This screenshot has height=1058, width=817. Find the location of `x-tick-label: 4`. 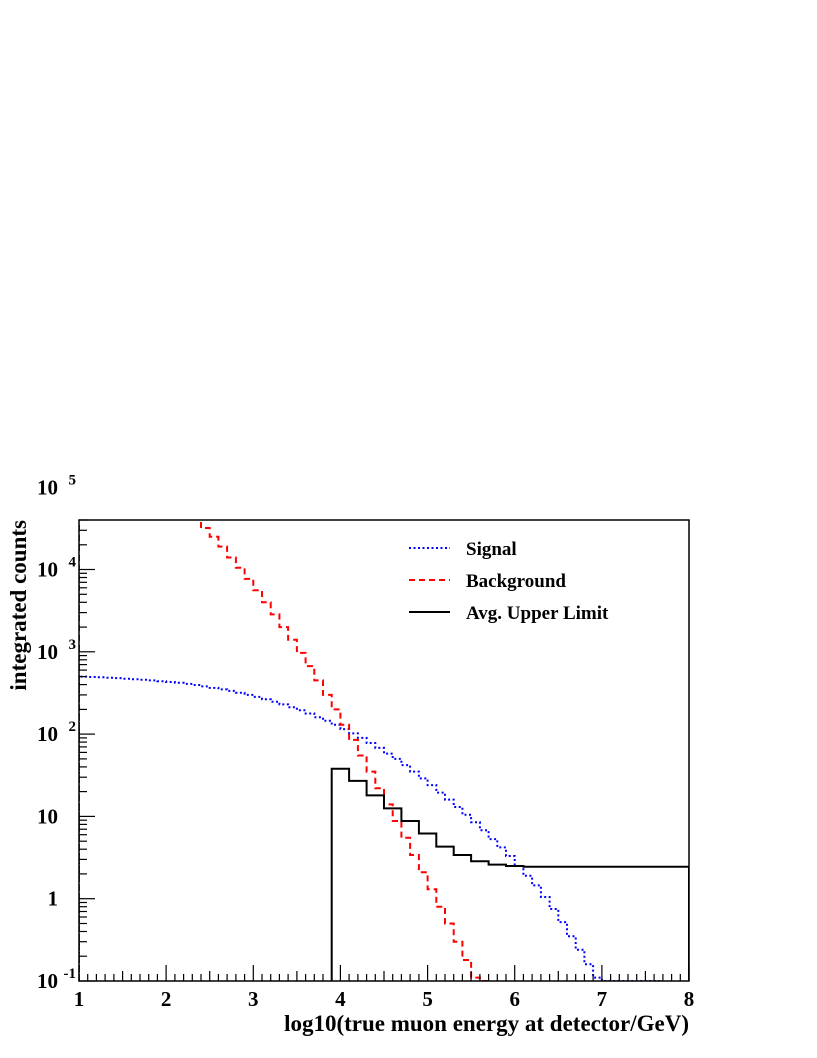

x-tick-label: 4 is located at coordinates (340, 999).